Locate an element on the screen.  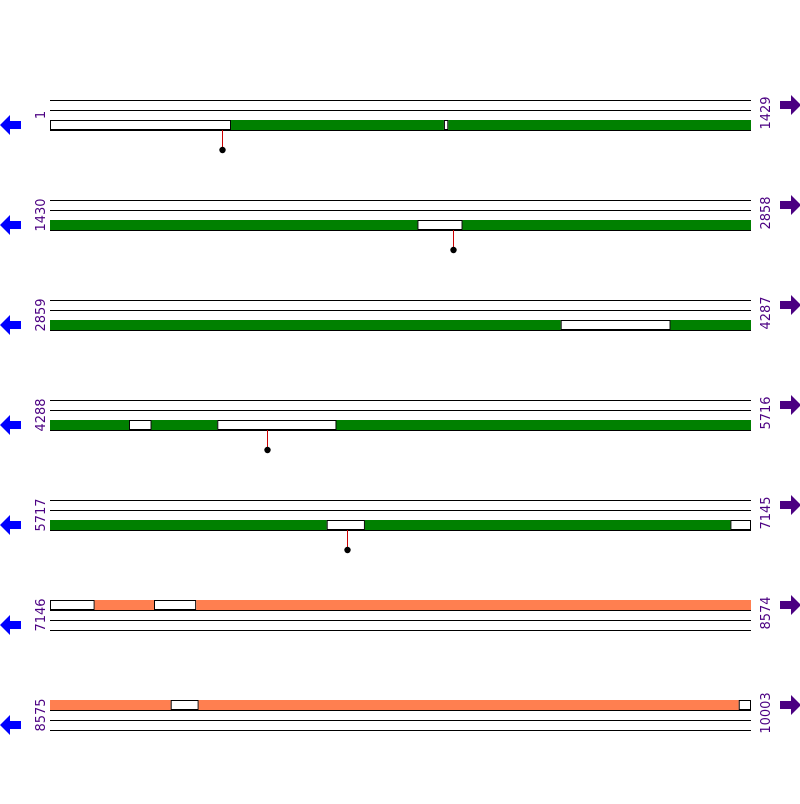
sequence-row: 4288 5716 is located at coordinates (400, 424).